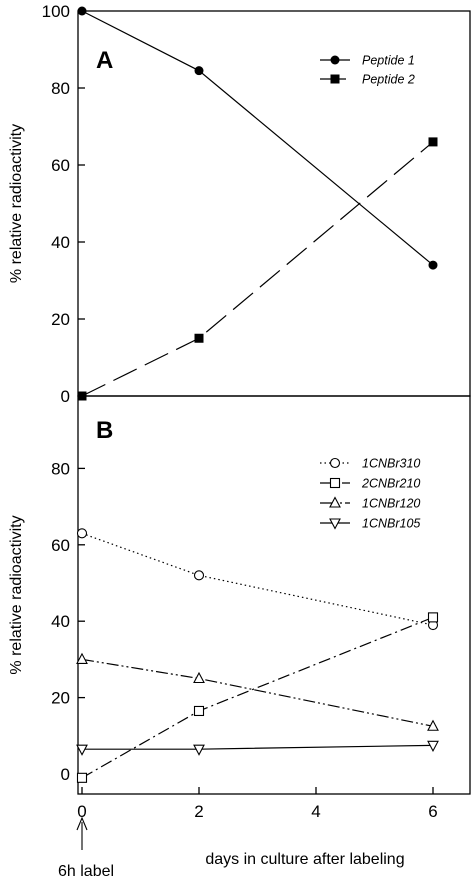 The width and height of the screenshot is (474, 879). I want to click on legend-label-A-0: Peptide 1, so click(388, 61).